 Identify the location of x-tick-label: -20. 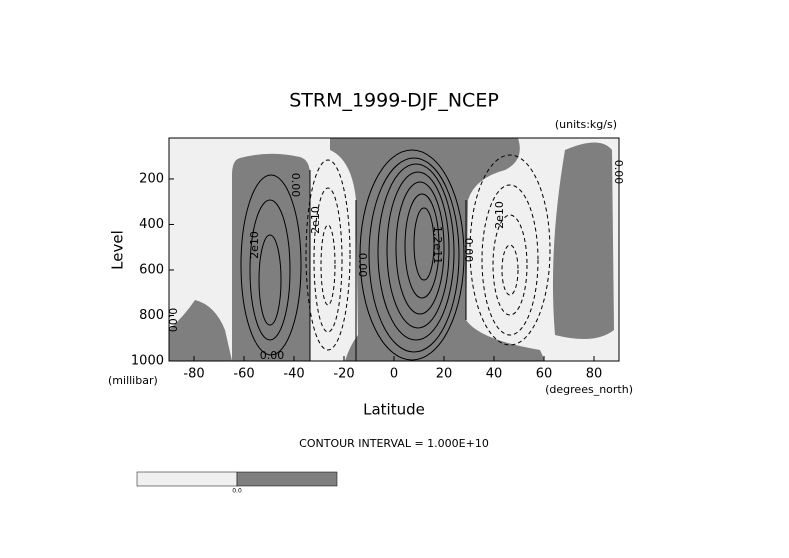
(343, 374).